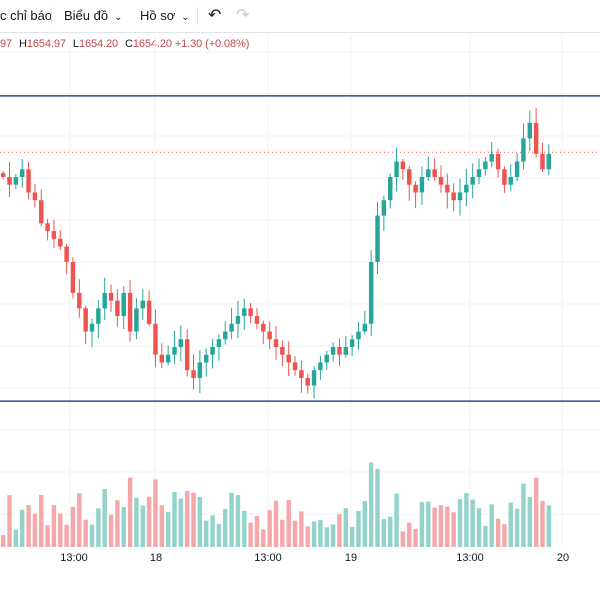  What do you see at coordinates (563, 558) in the screenshot?
I see `time-axis-tick: 20` at bounding box center [563, 558].